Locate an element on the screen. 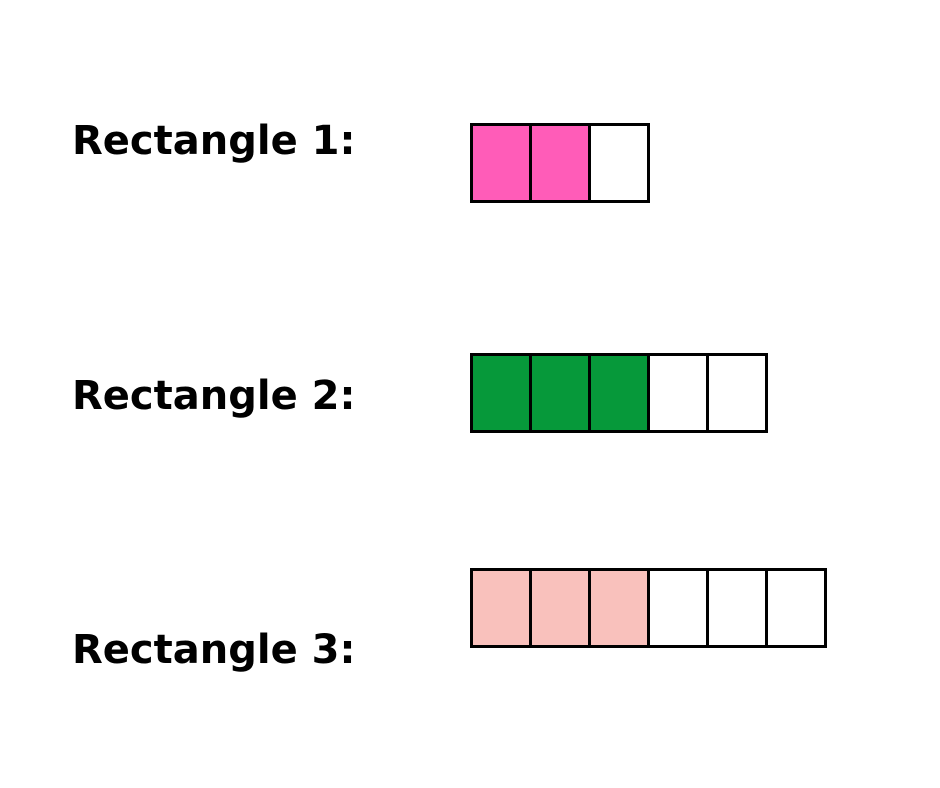  rectangle-3-strip is located at coordinates (648, 608).